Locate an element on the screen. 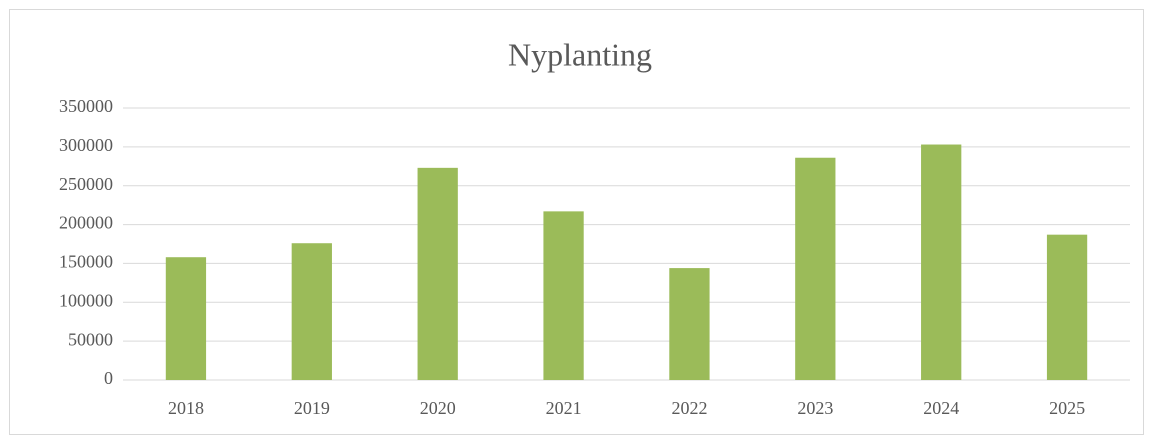 The height and width of the screenshot is (437, 1153). x-tick-label: 2022 is located at coordinates (689, 408).